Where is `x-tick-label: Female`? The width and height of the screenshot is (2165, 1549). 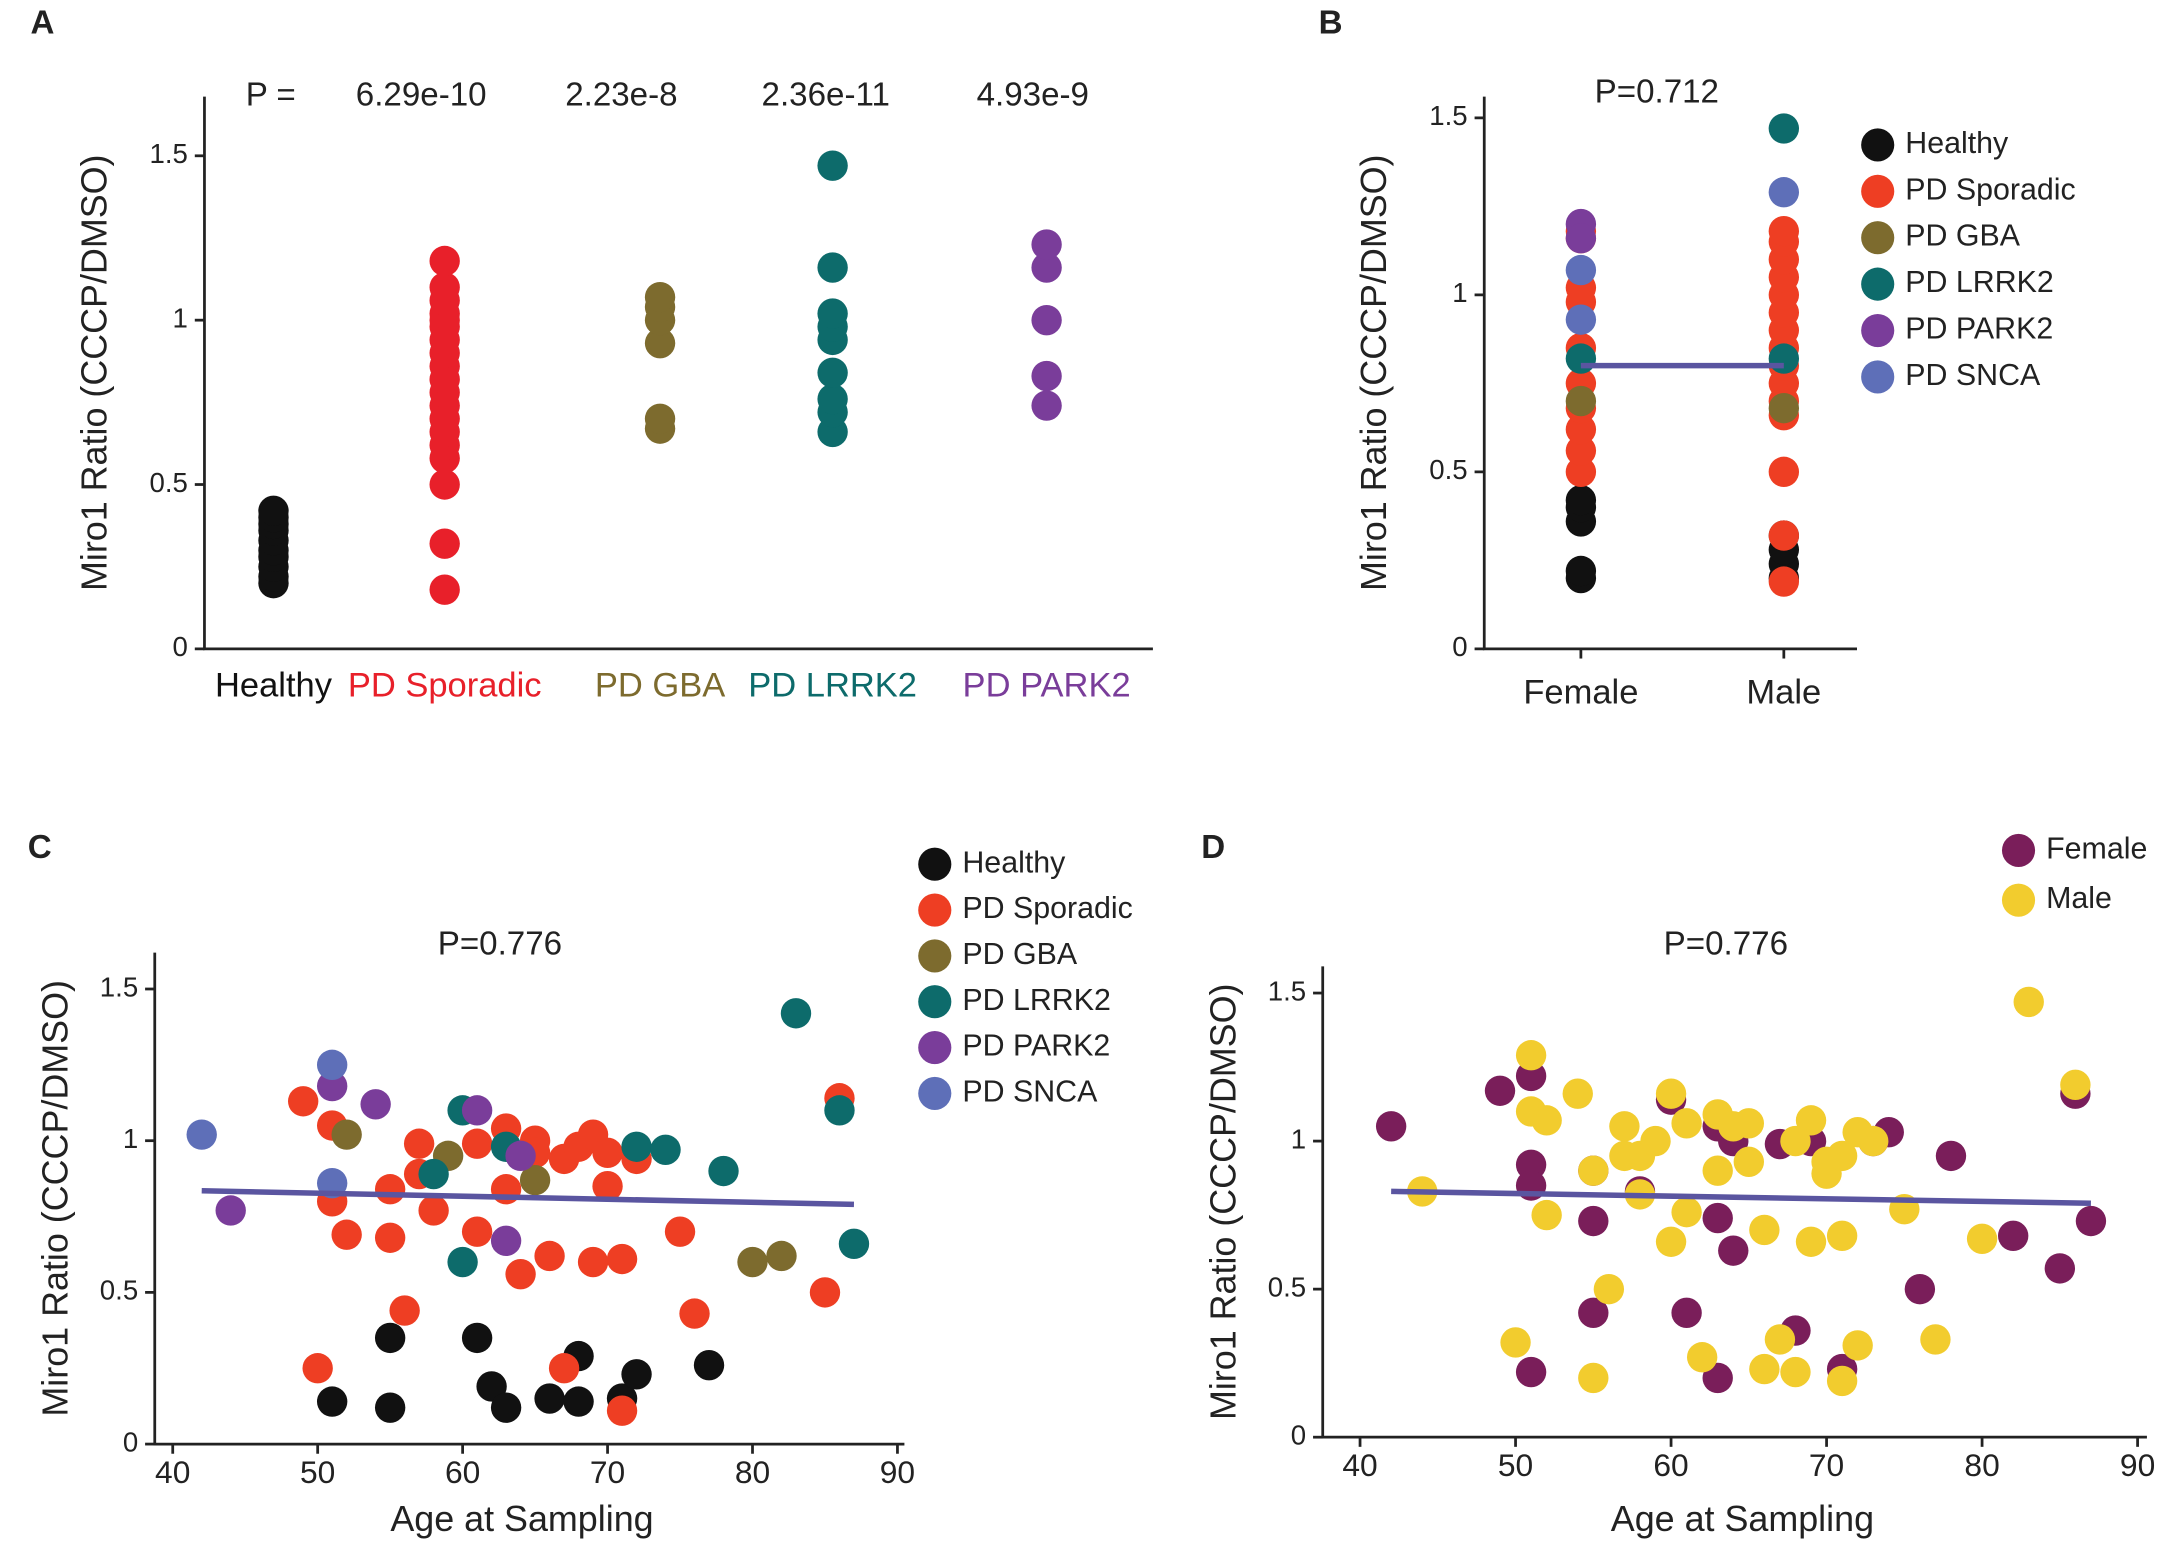 x-tick-label: Female is located at coordinates (1580, 693).